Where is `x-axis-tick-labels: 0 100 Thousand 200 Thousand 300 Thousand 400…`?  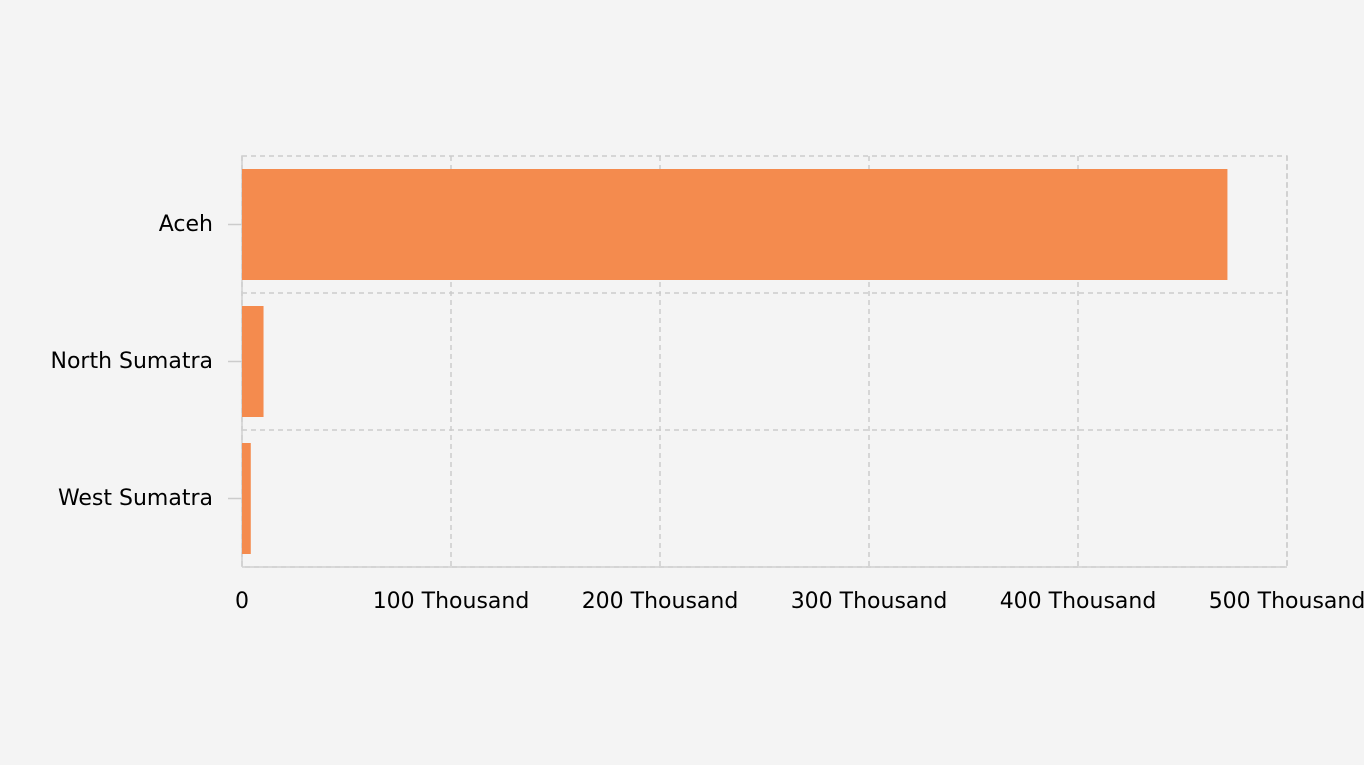
x-axis-tick-labels: 0 100 Thousand 200 Thousand 300 Thousand 400… is located at coordinates (799, 601).